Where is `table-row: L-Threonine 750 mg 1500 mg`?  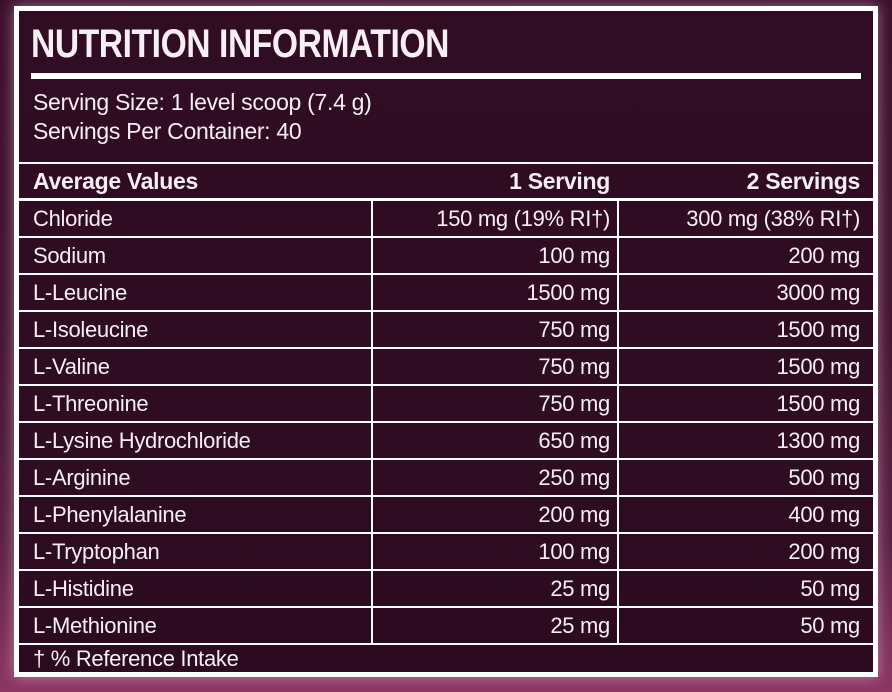
table-row: L-Threonine 750 mg 1500 mg is located at coordinates (446, 404).